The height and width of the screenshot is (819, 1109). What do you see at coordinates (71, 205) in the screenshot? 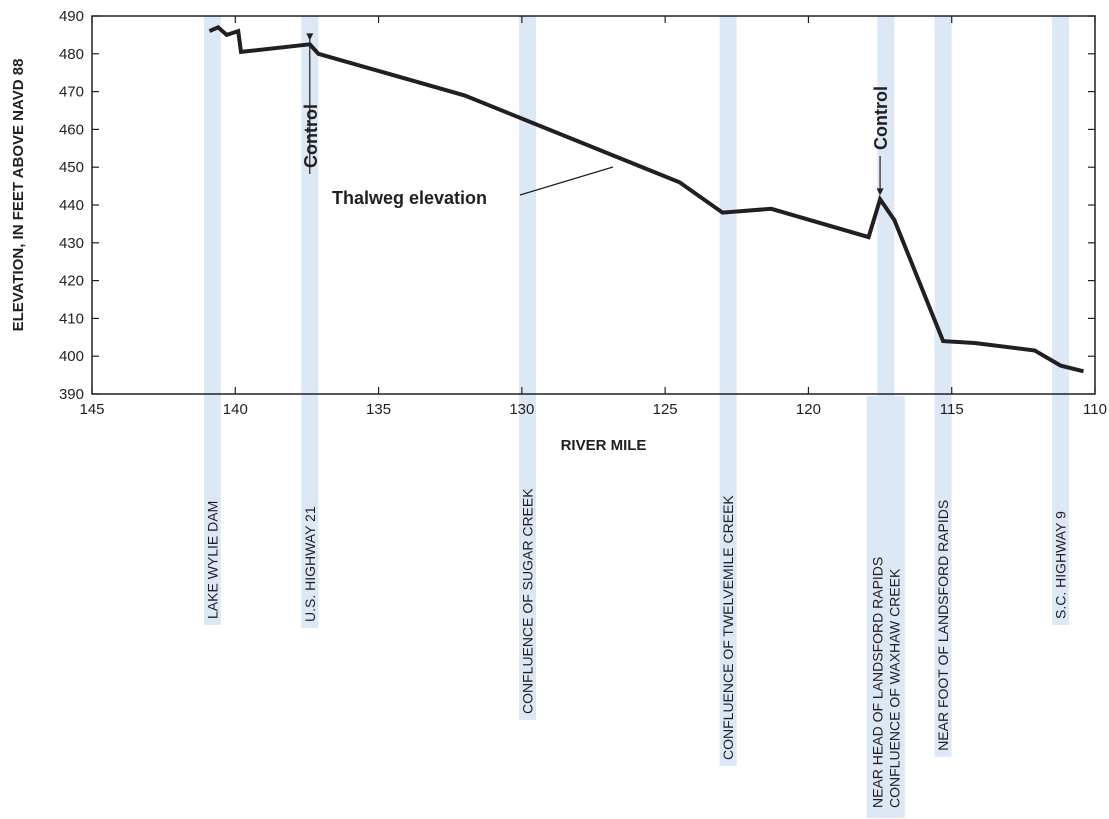
I see `y-tick-label: 440` at bounding box center [71, 205].